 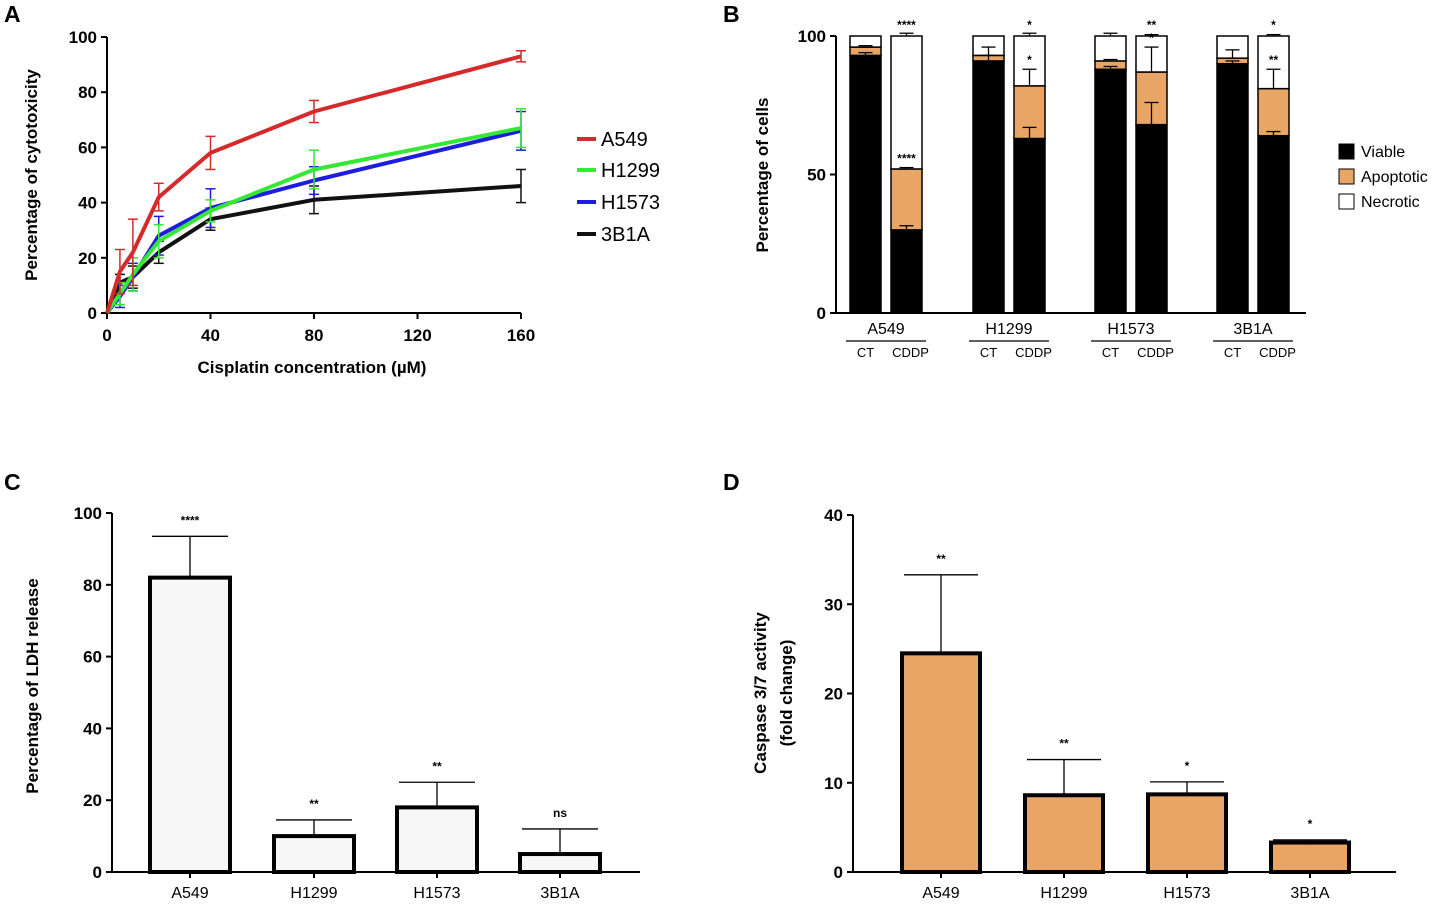 What do you see at coordinates (92, 585) in the screenshot?
I see `panel-c-y-tick-label: 80` at bounding box center [92, 585].